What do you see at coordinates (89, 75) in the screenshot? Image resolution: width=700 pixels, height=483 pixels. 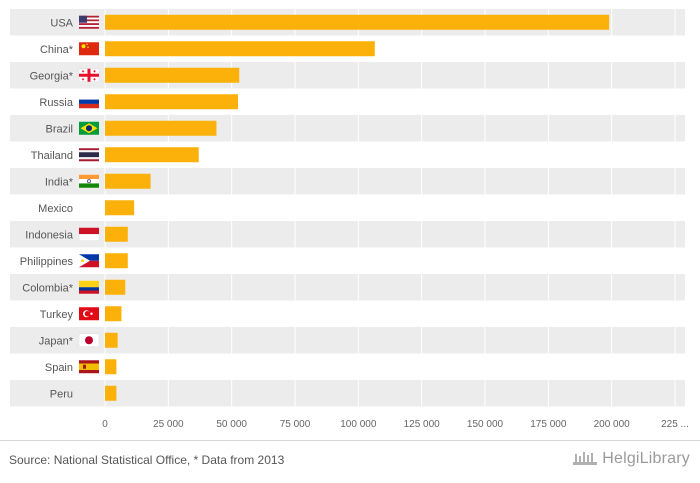 I see `flag-georgia-icon` at bounding box center [89, 75].